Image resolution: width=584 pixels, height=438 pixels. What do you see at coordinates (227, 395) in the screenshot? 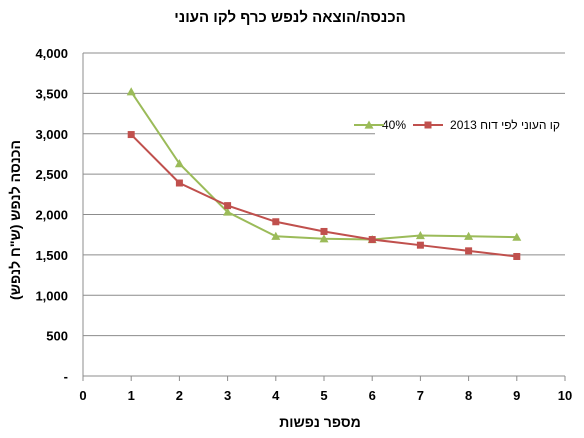
I see `x-tick-label: 3` at bounding box center [227, 395].